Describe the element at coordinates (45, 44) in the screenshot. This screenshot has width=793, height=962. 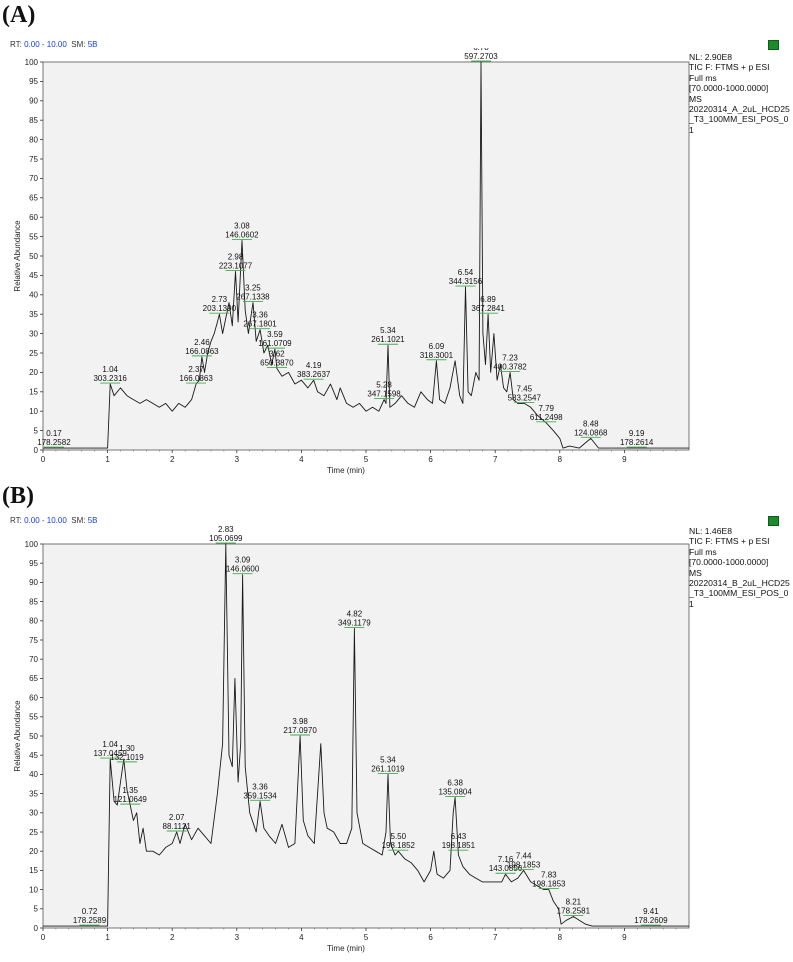
I see `rt-range-a: 0.00 - 10.00` at that location.